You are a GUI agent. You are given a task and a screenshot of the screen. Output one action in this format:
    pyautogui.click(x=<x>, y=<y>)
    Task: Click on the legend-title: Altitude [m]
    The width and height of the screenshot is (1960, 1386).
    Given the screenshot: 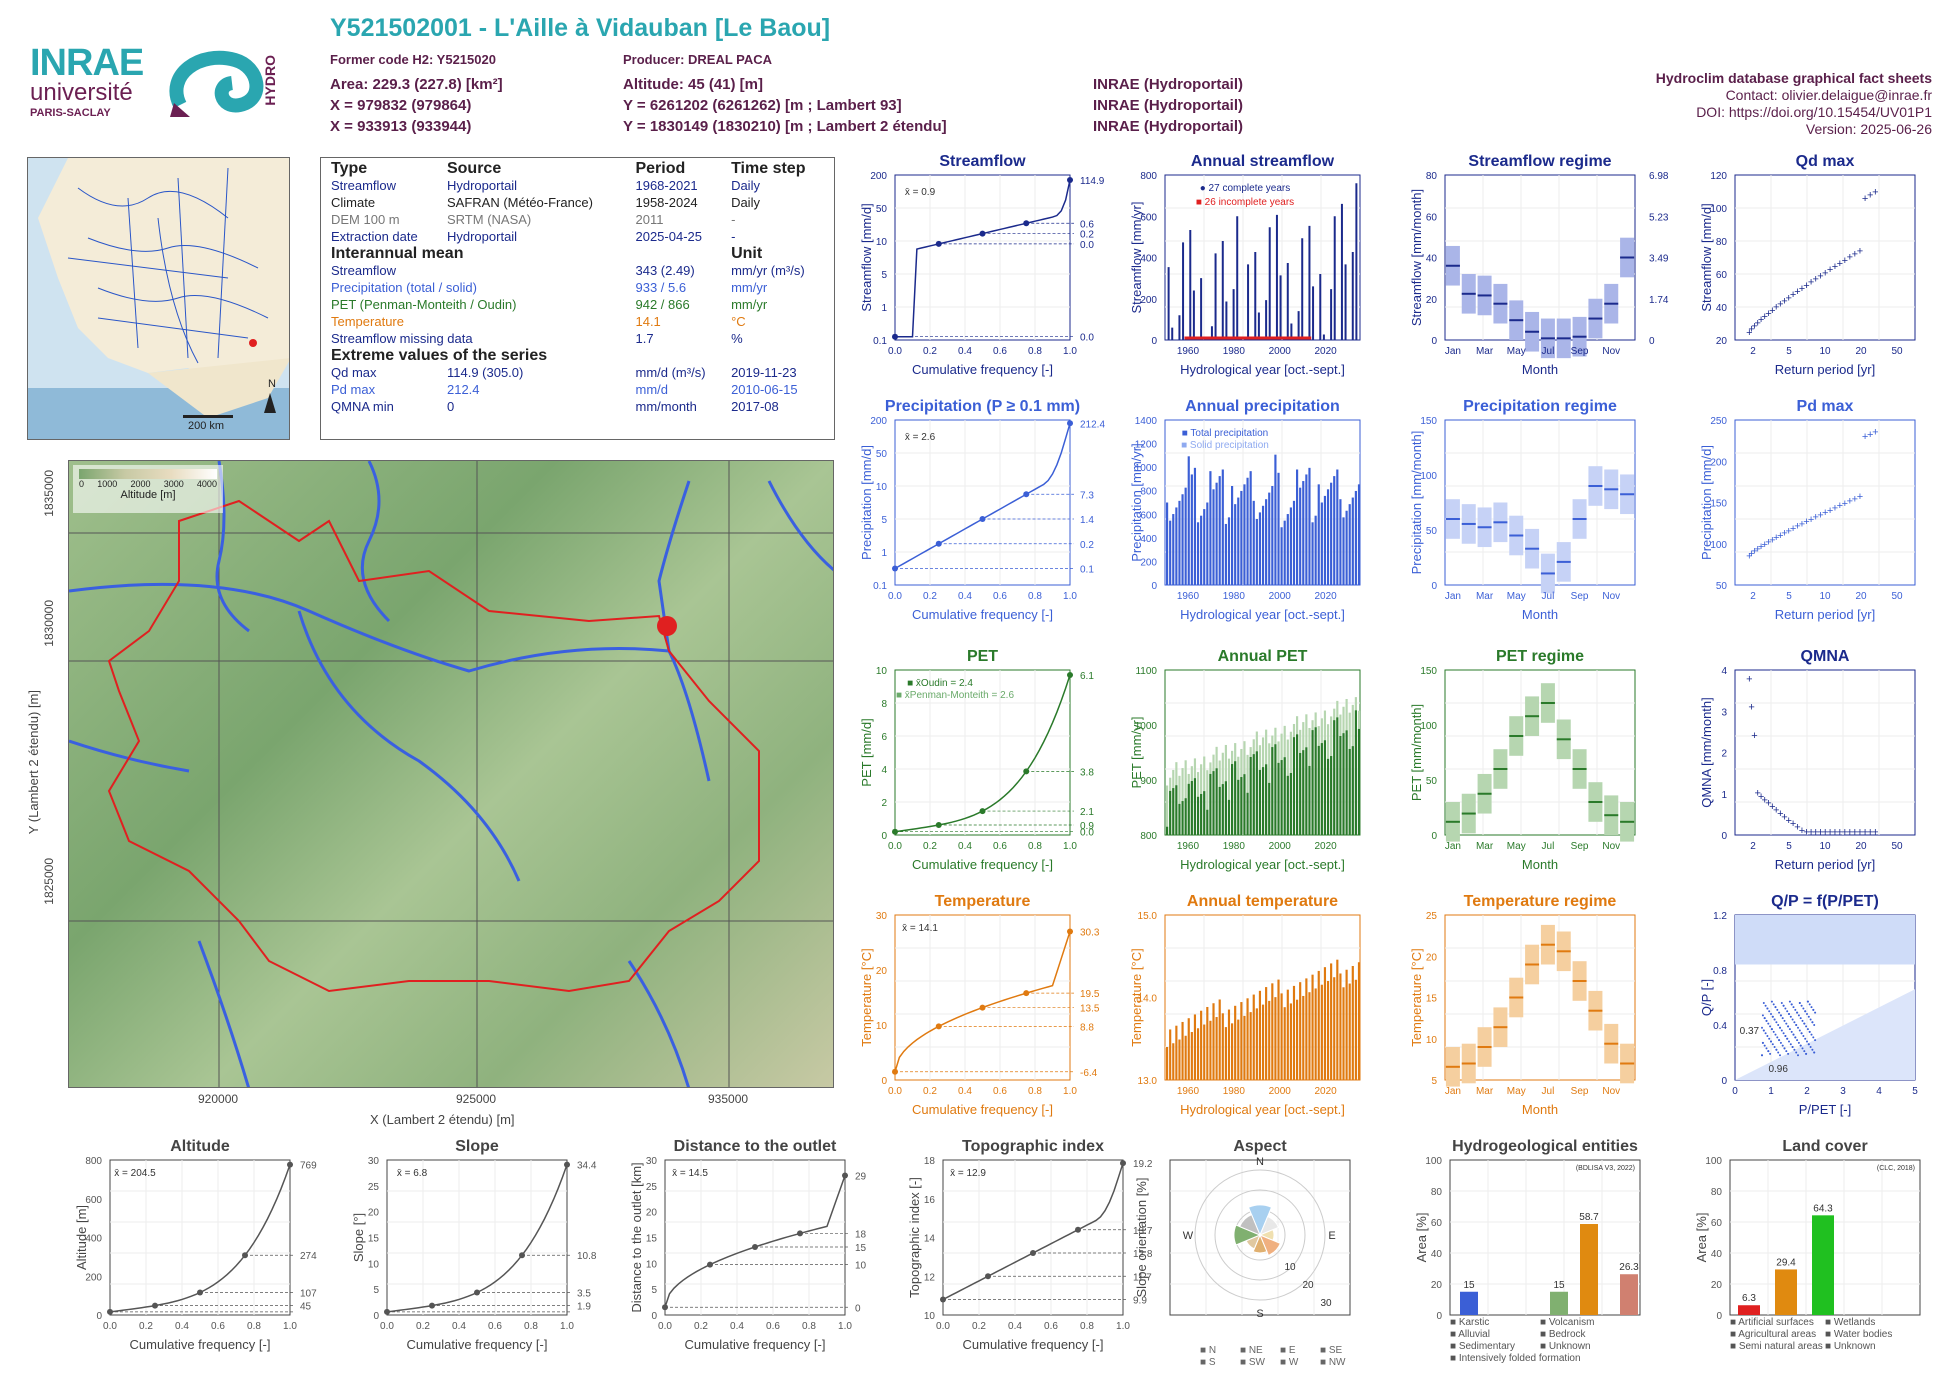 What is the action you would take?
    pyautogui.click(x=148, y=495)
    